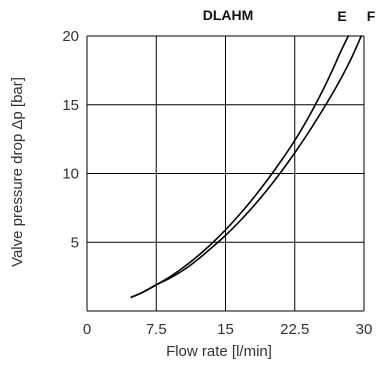  I want to click on y-tick-label: 15, so click(70, 105).